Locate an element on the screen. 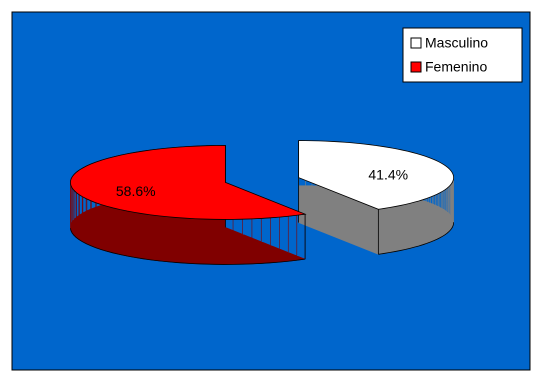 The width and height of the screenshot is (535, 376). legend-label: Masculino is located at coordinates (456, 43).